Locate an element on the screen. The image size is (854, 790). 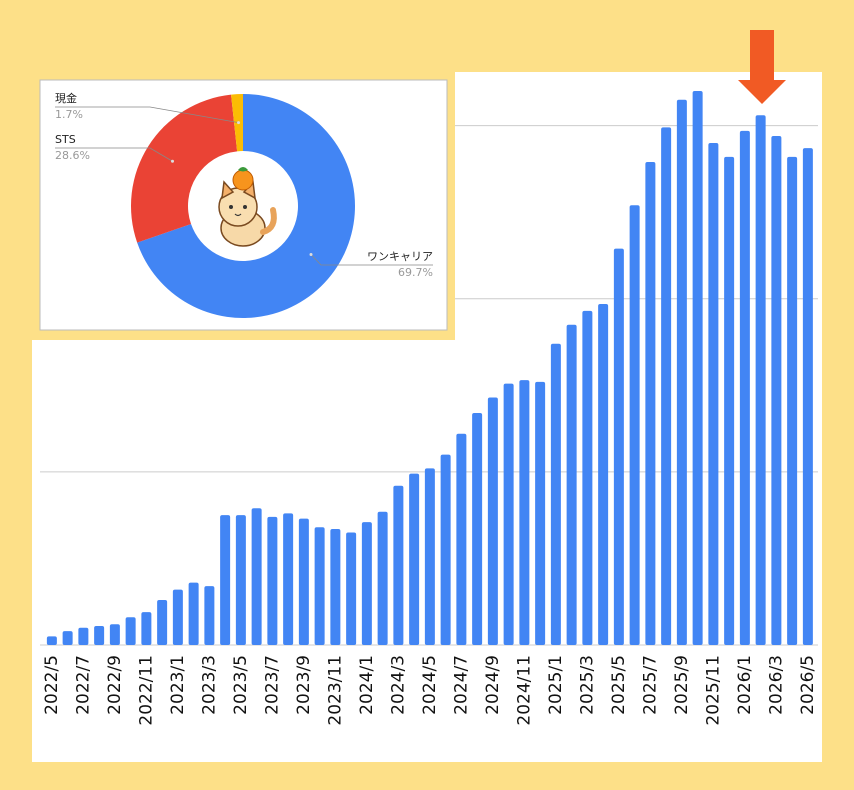
x-tick-label: 2026/1 is located at coordinates (745, 685).